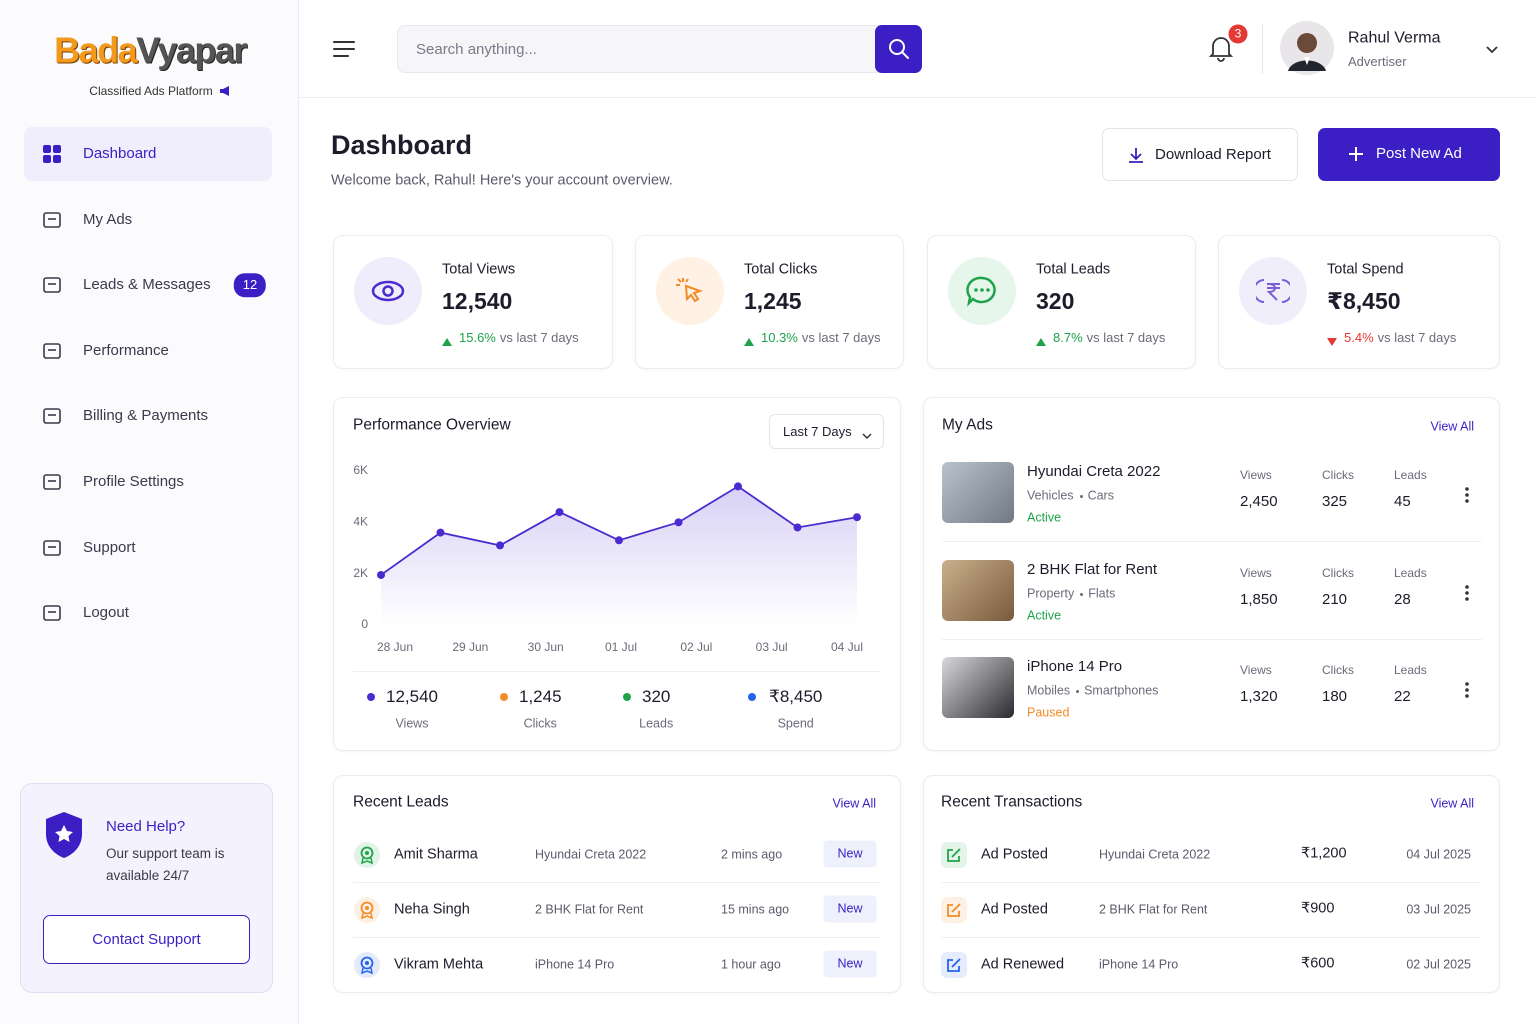 Image resolution: width=1536 pixels, height=1024 pixels. I want to click on transaction-icon-glyph, so click(954, 855).